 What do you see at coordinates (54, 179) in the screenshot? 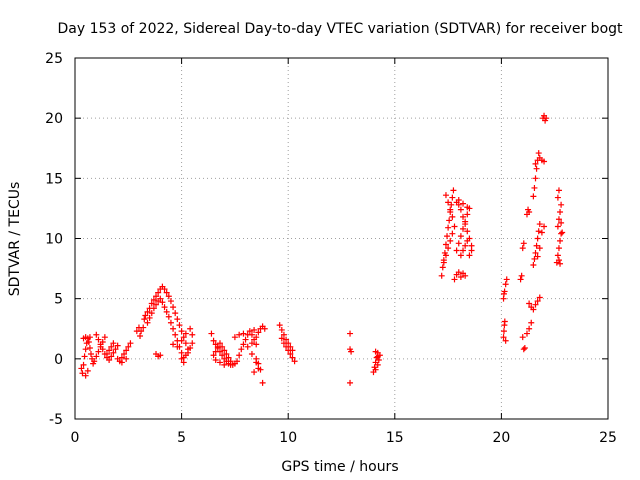
I see `y-tick-label: 15` at bounding box center [54, 179].